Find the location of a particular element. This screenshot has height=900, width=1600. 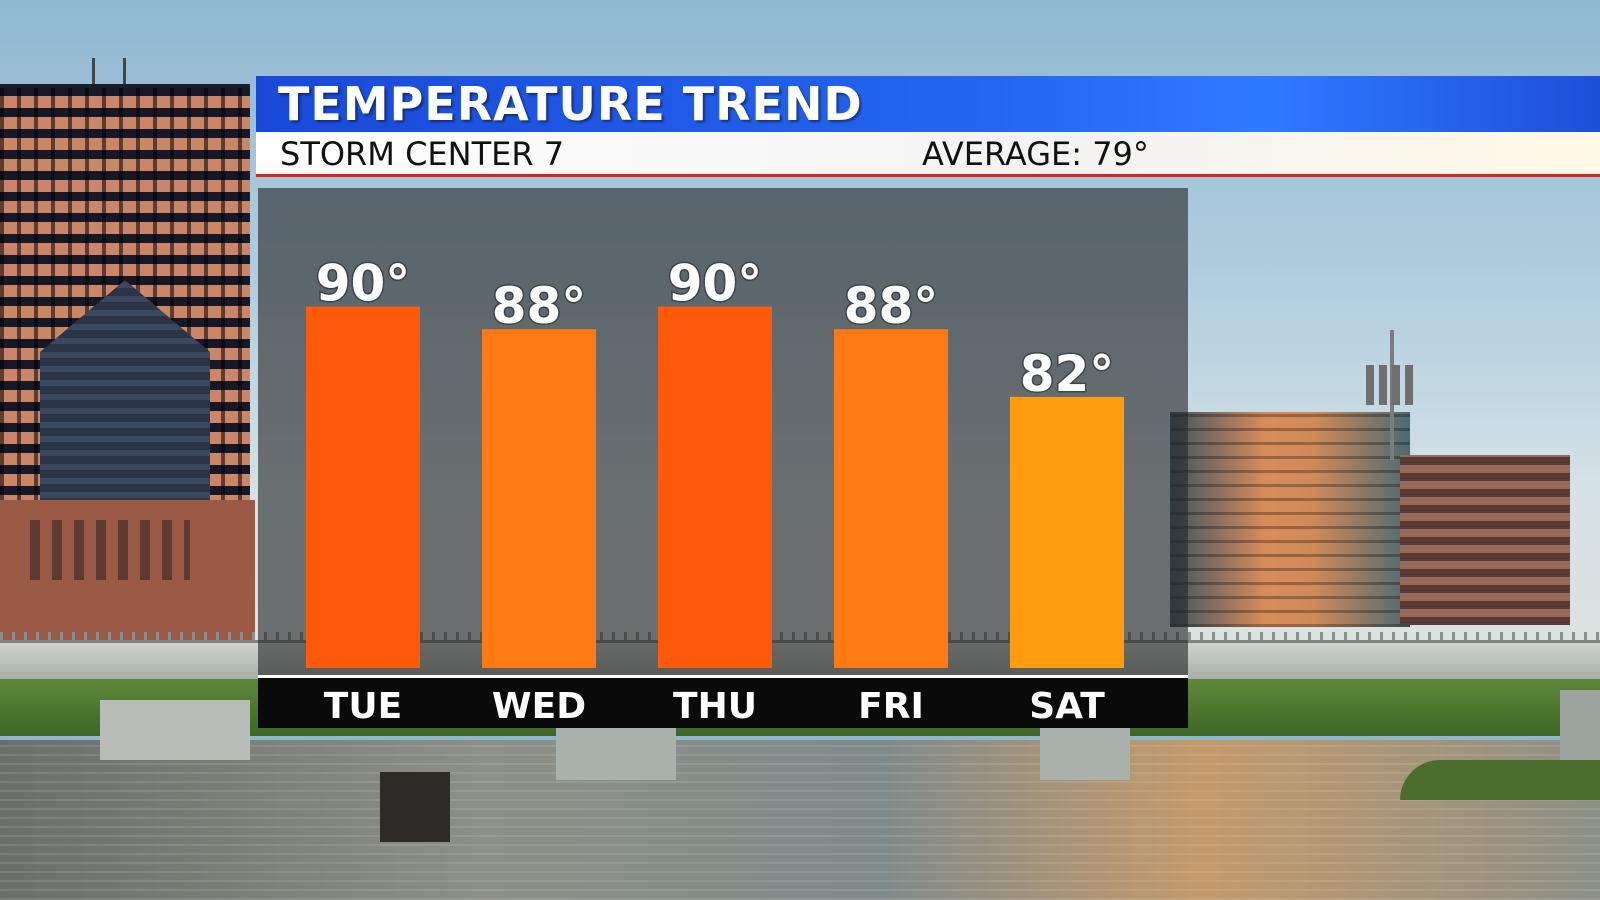

rooftop-antenna is located at coordinates (109, 73).